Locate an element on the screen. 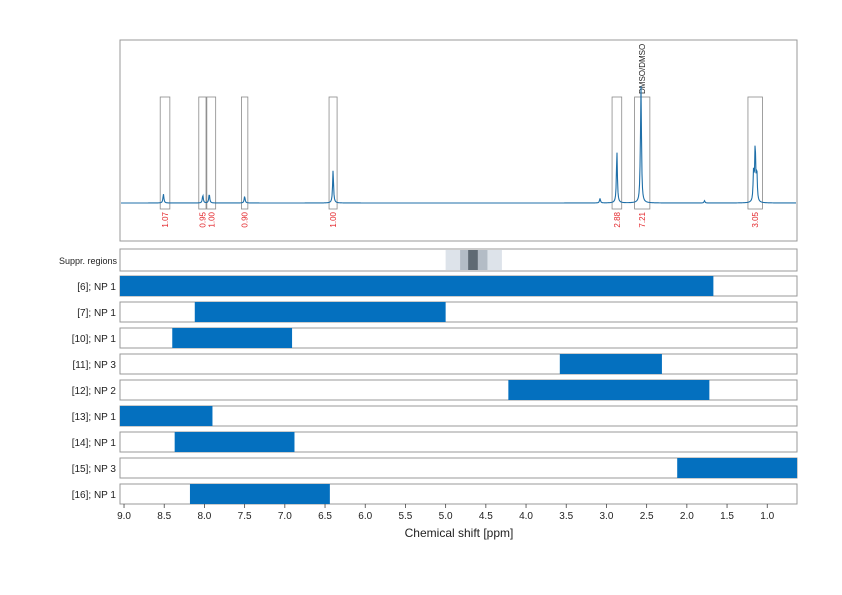 This screenshot has width=842, height=595. integration-value-0: 1.07 is located at coordinates (165, 219).